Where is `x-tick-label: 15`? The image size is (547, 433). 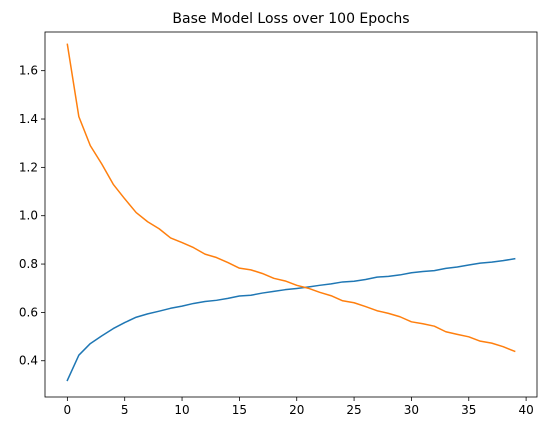 x-tick-label: 15 is located at coordinates (239, 410).